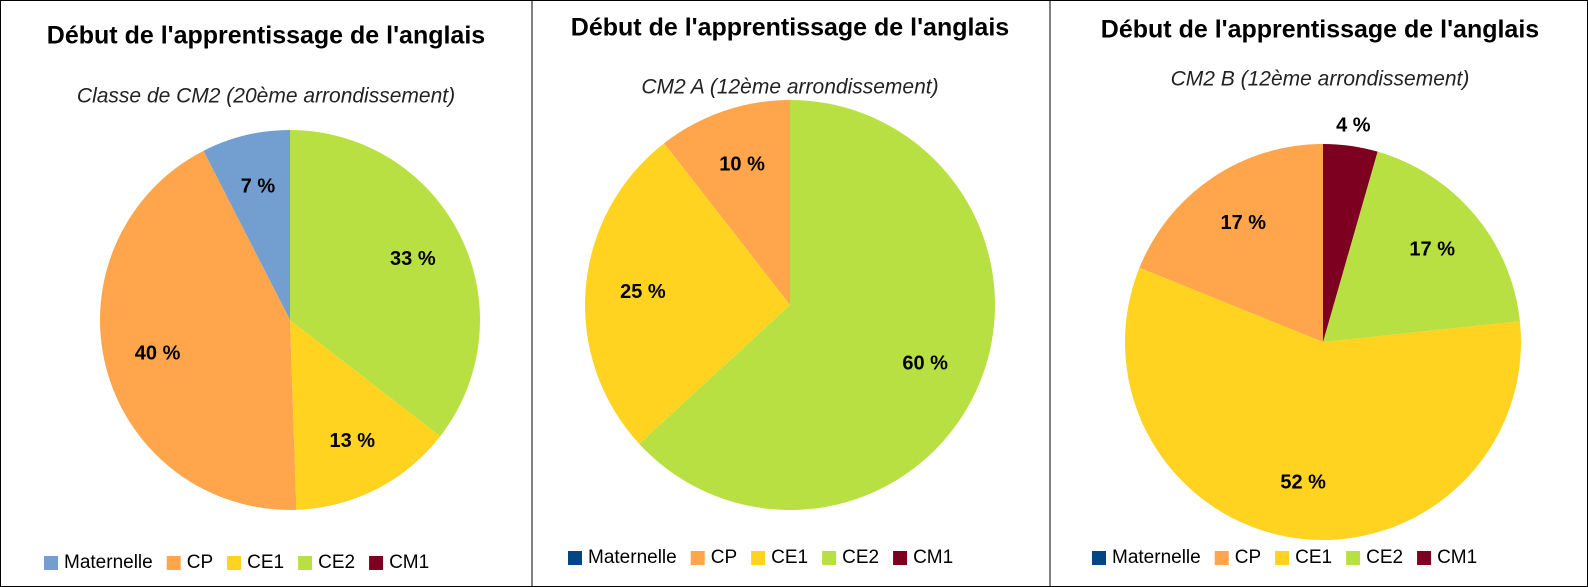 The image size is (1588, 587). I want to click on data-label: 7 %, so click(258, 186).